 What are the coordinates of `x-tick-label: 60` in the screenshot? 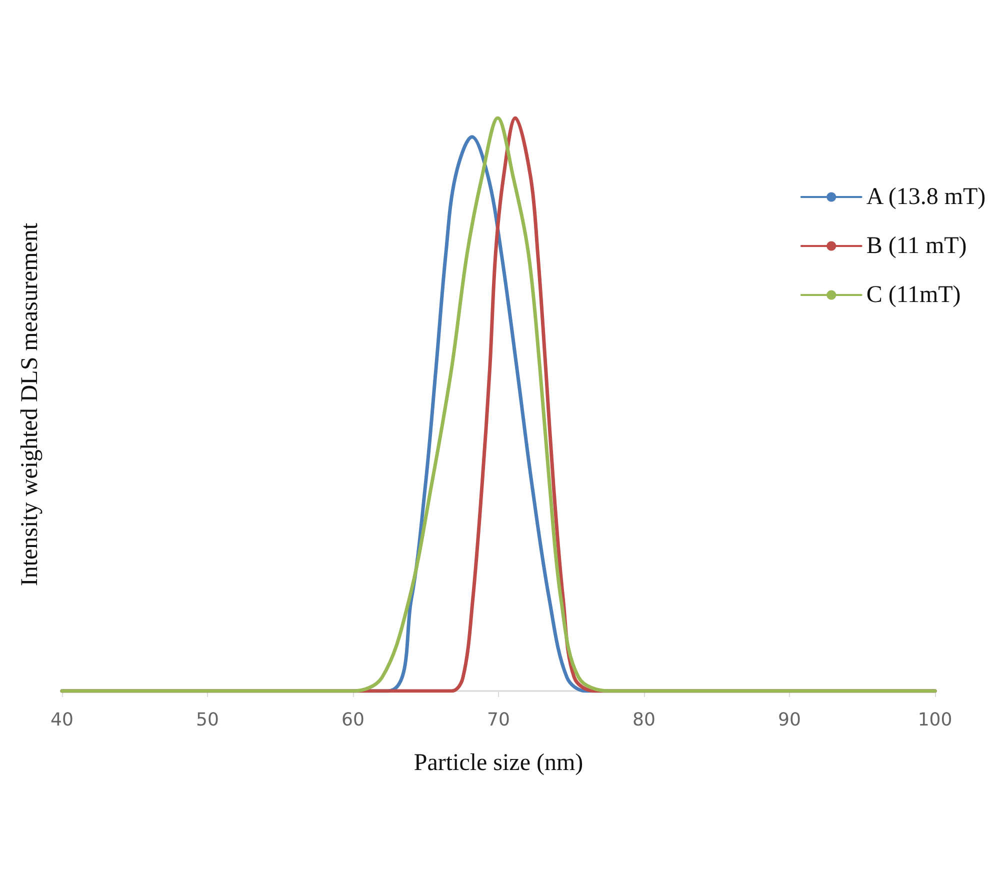 It's located at (353, 720).